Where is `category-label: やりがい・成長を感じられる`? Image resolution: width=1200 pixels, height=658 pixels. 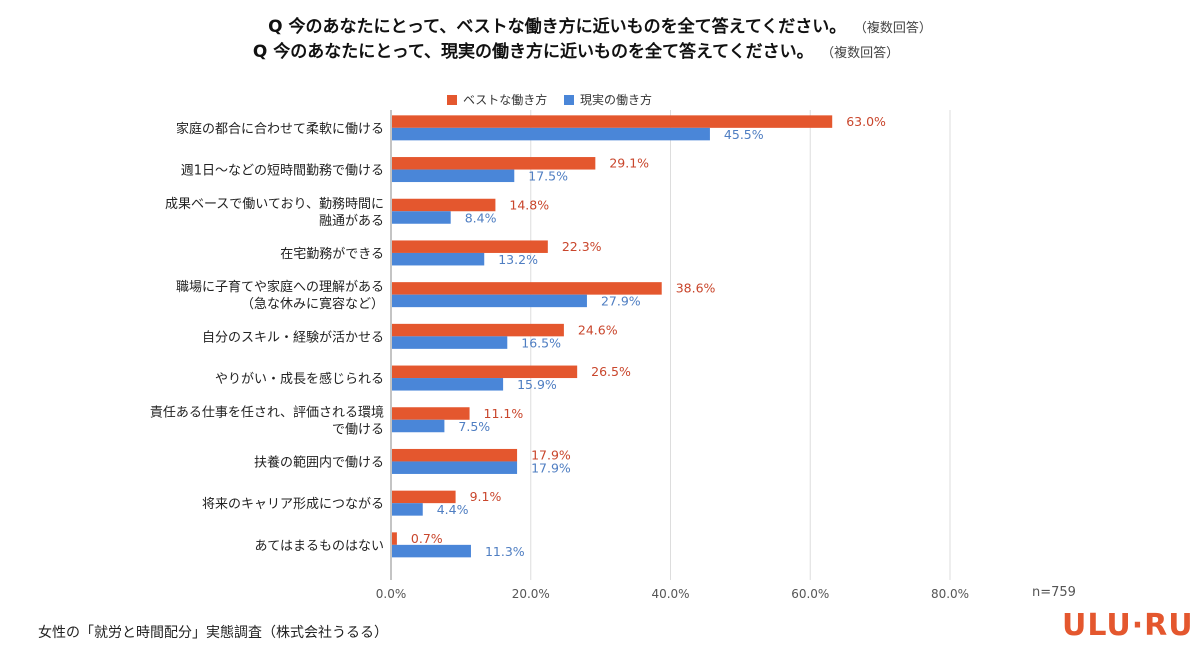 category-label: やりがい・成長を感じられる is located at coordinates (299, 379).